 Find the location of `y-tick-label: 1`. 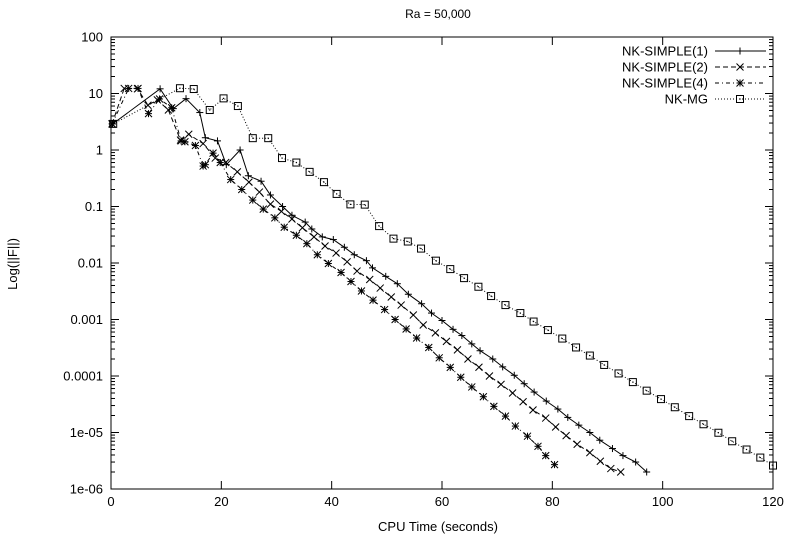

y-tick-label: 1 is located at coordinates (99, 150).